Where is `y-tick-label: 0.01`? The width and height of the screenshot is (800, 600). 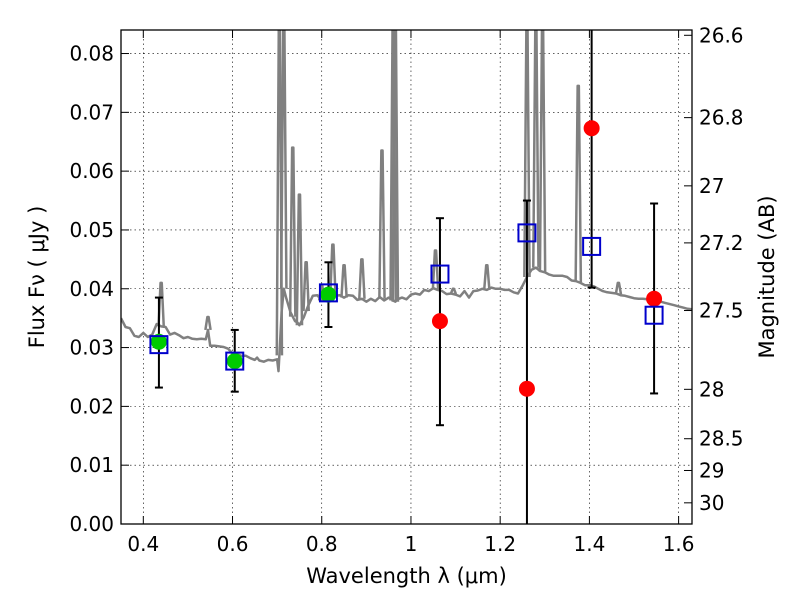
y-tick-label: 0.01 is located at coordinates (91, 465).